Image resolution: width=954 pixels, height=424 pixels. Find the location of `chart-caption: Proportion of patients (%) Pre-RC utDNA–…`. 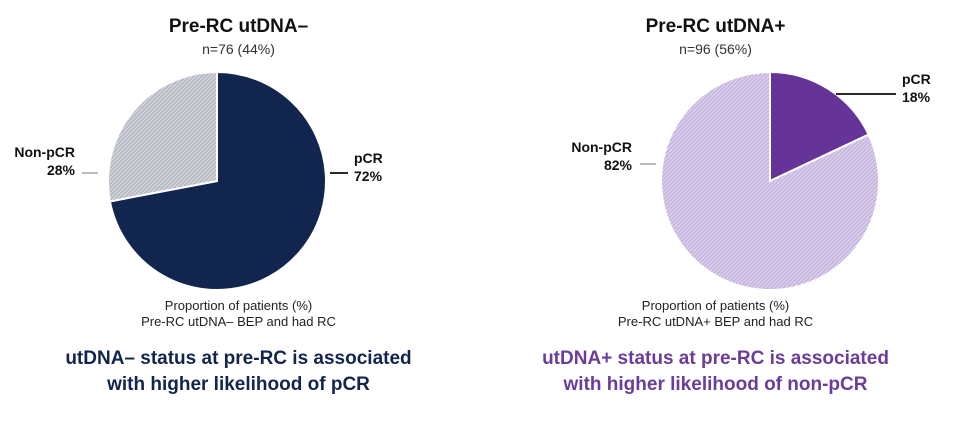

chart-caption: Proportion of patients (%) Pre-RC utDNA–… is located at coordinates (238, 314).